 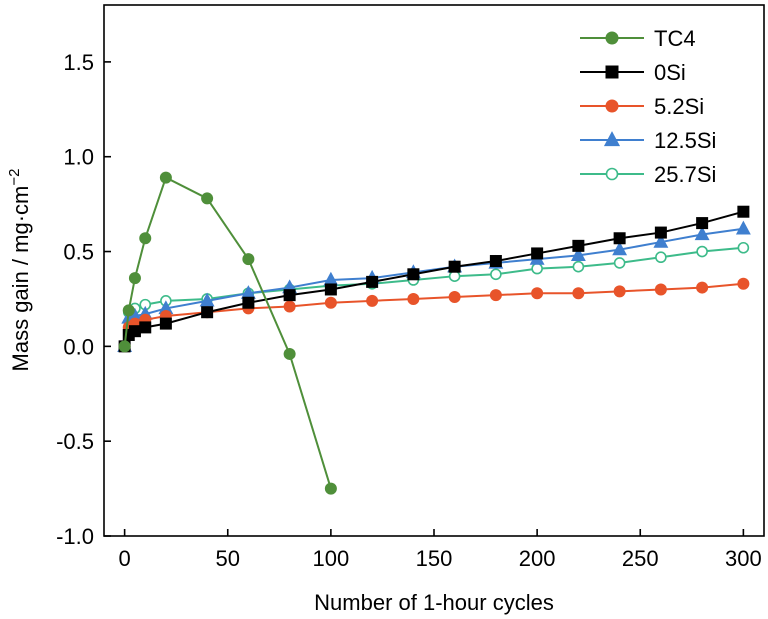 I want to click on y-axis-label: Mass gain / mg·cm−2, so click(x=19, y=270).